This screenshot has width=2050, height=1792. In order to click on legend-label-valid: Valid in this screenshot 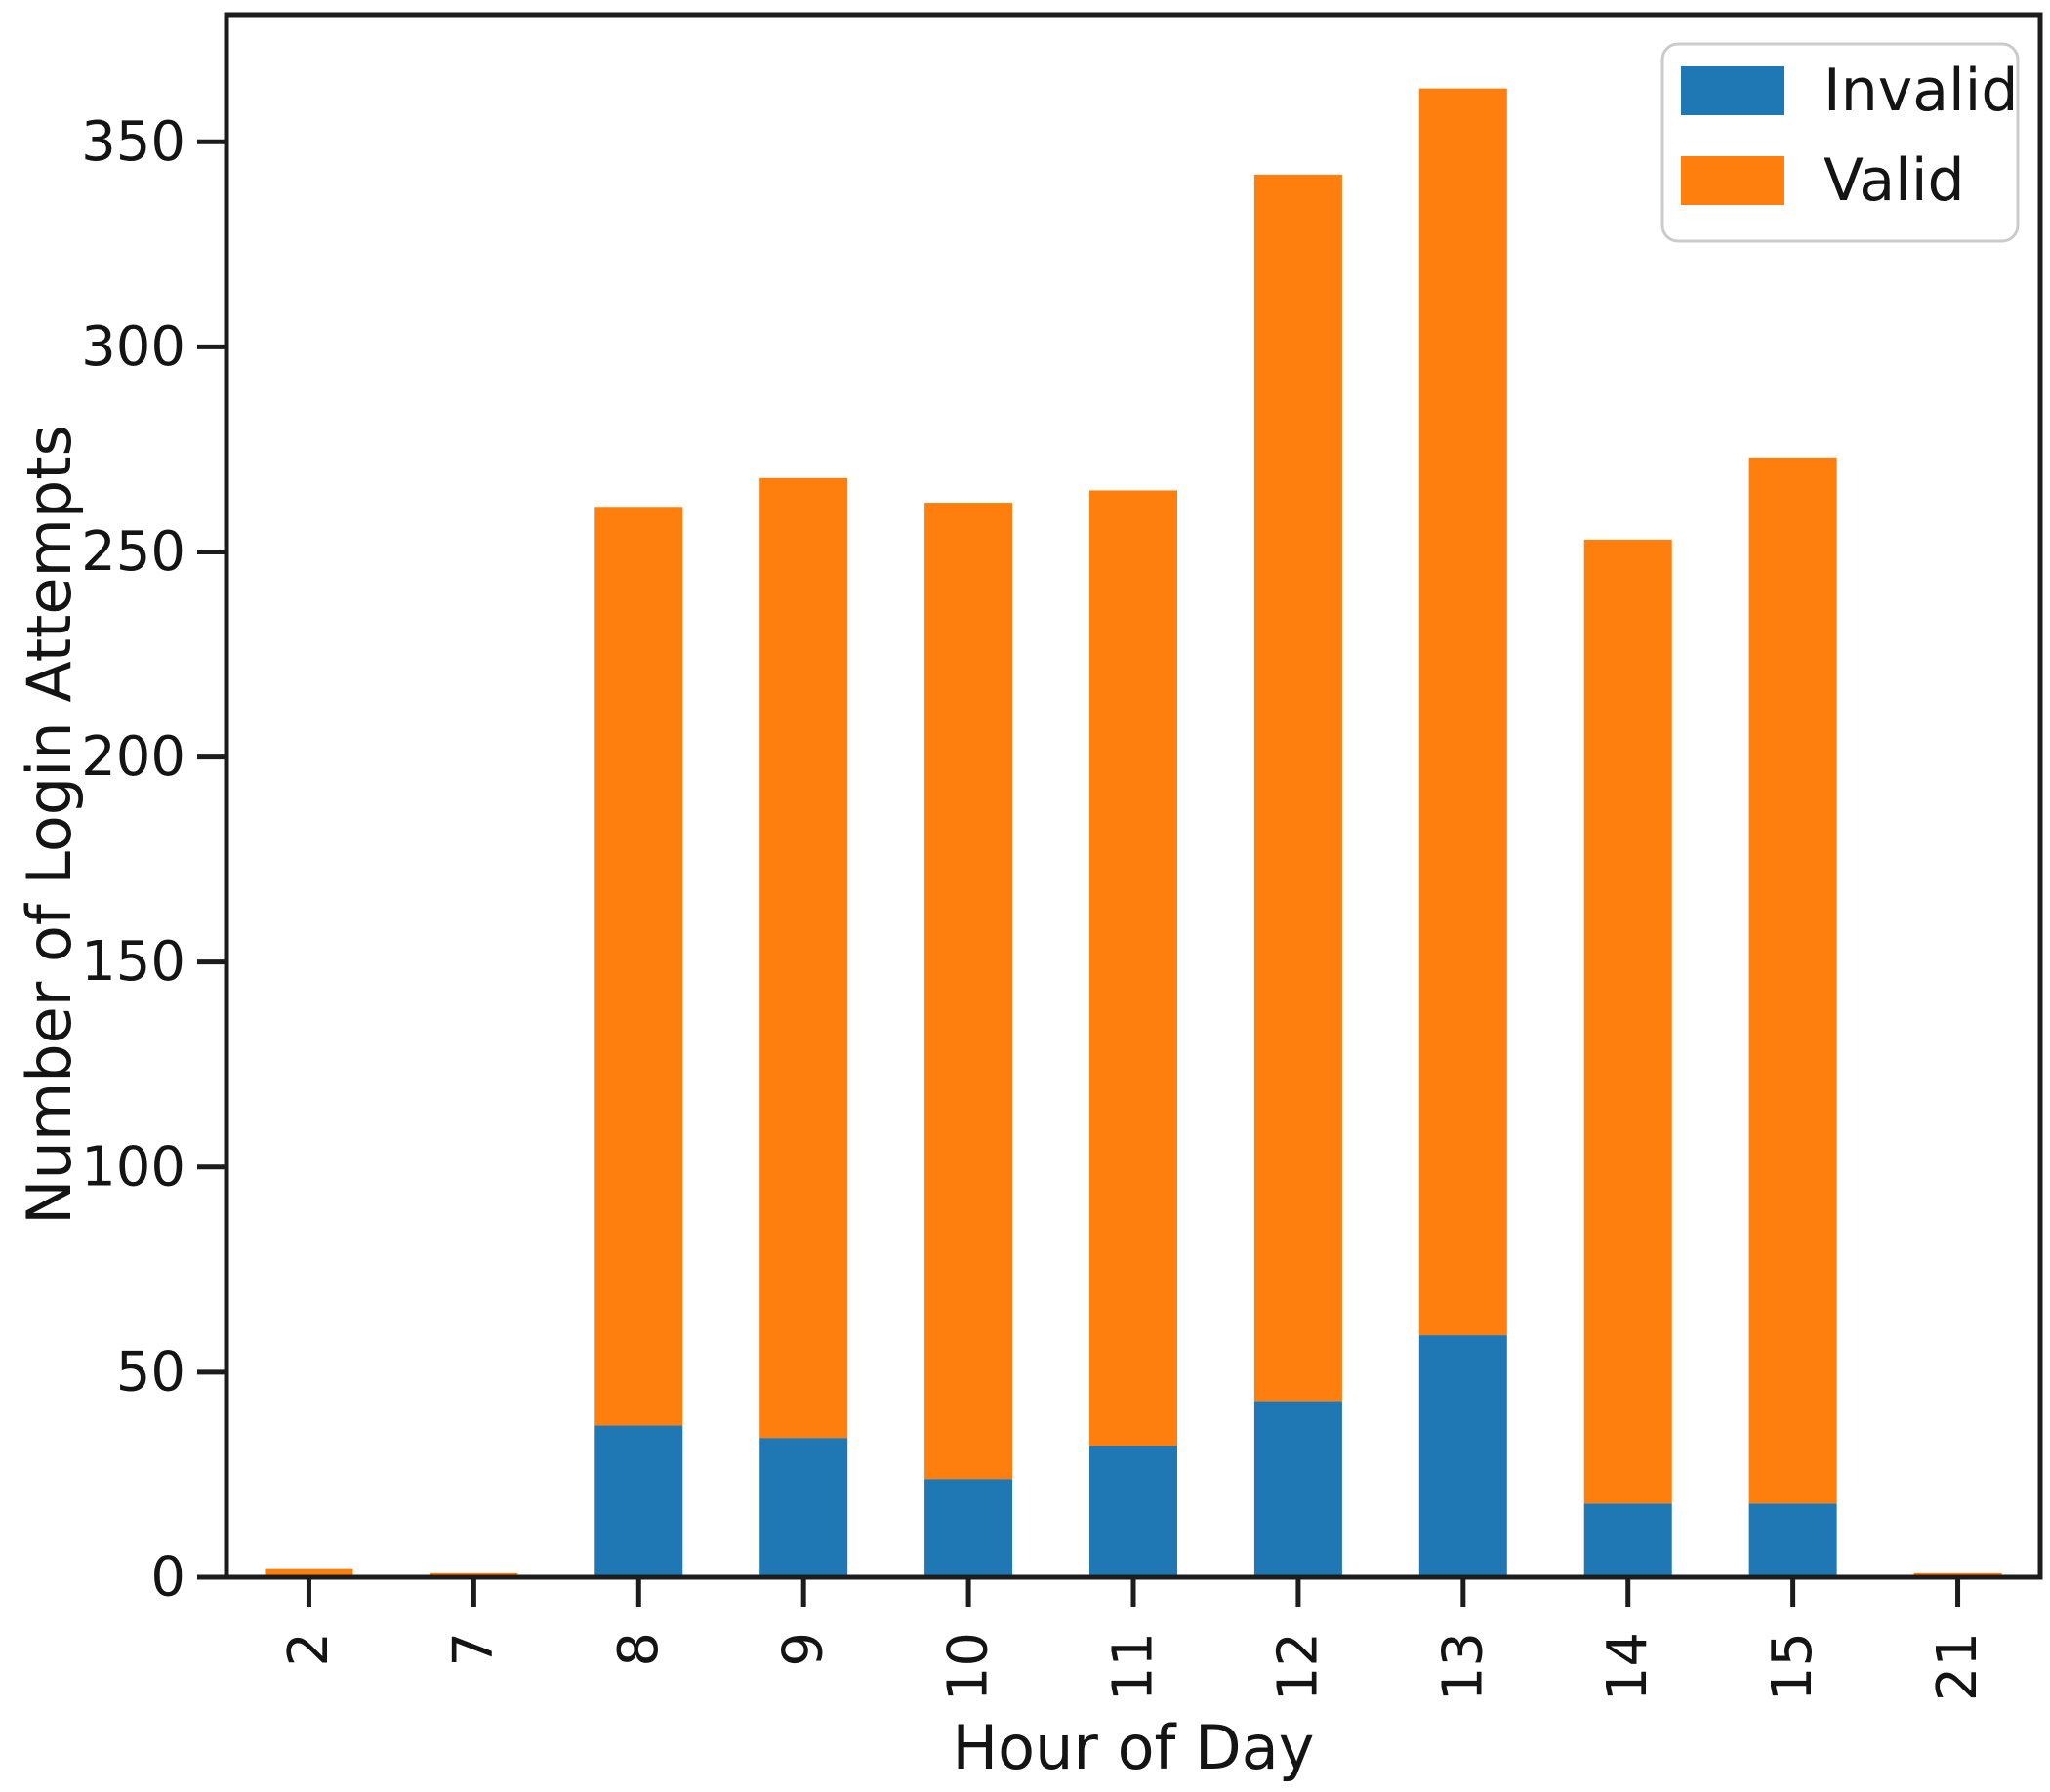, I will do `click(1894, 180)`.